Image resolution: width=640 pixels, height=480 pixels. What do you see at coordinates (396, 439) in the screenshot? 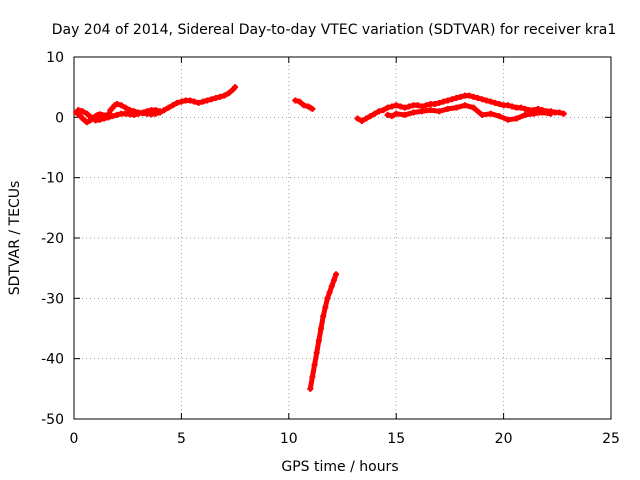
I see `x-tick-label: 15` at bounding box center [396, 439].